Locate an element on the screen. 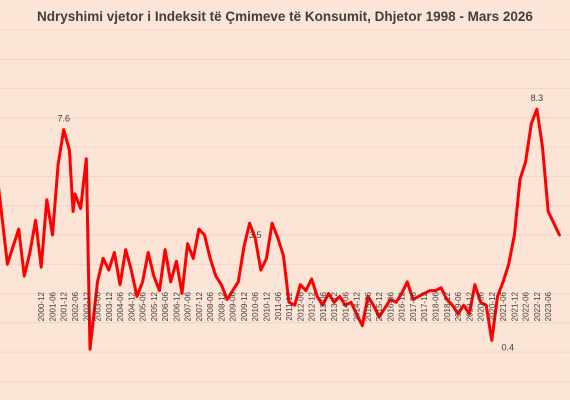  x-tick-label: 2017-06 is located at coordinates (413, 306).